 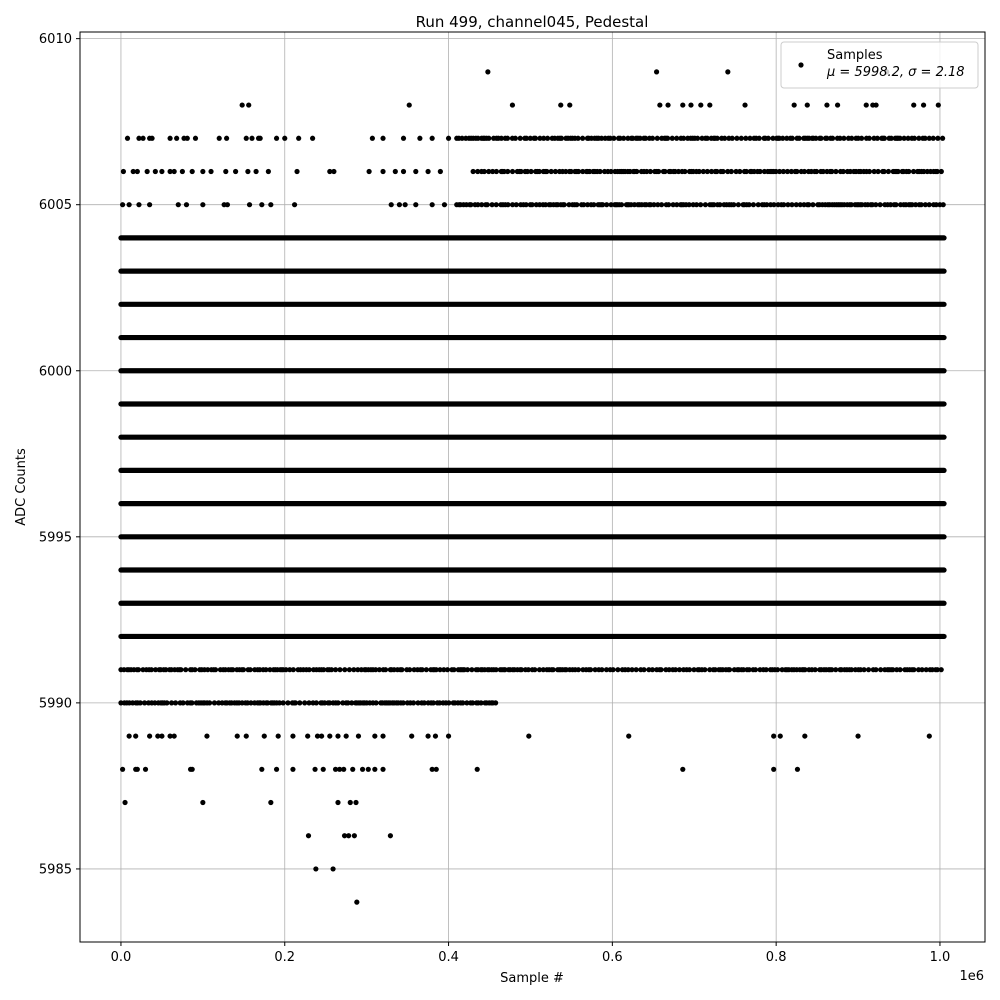 What do you see at coordinates (21, 487) in the screenshot?
I see `y-axis-label: ADC Counts` at bounding box center [21, 487].